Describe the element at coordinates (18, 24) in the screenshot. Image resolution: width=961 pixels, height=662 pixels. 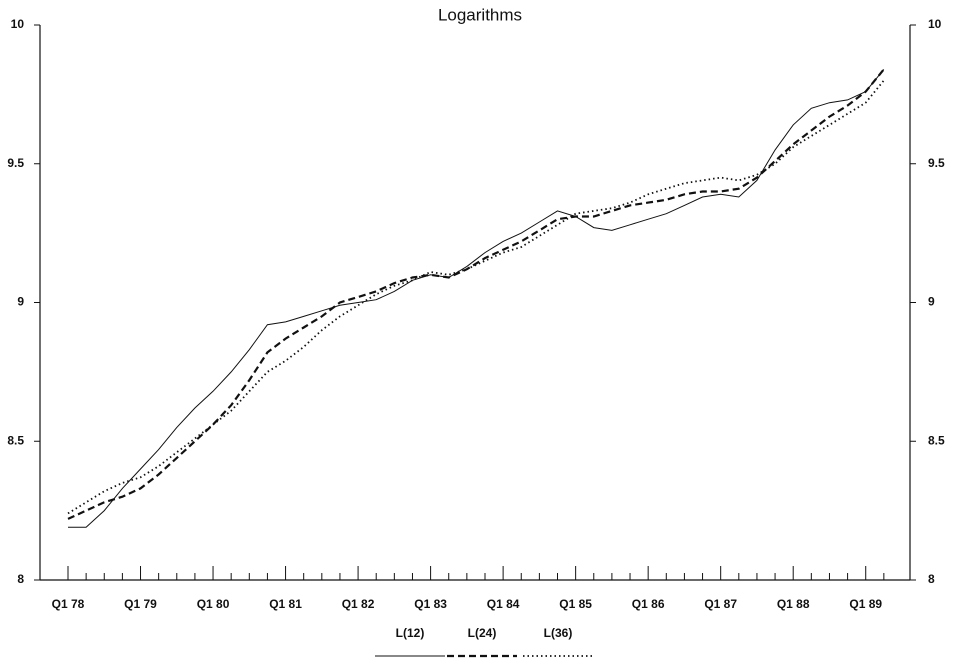
I see `y-tick-label: 10` at that location.